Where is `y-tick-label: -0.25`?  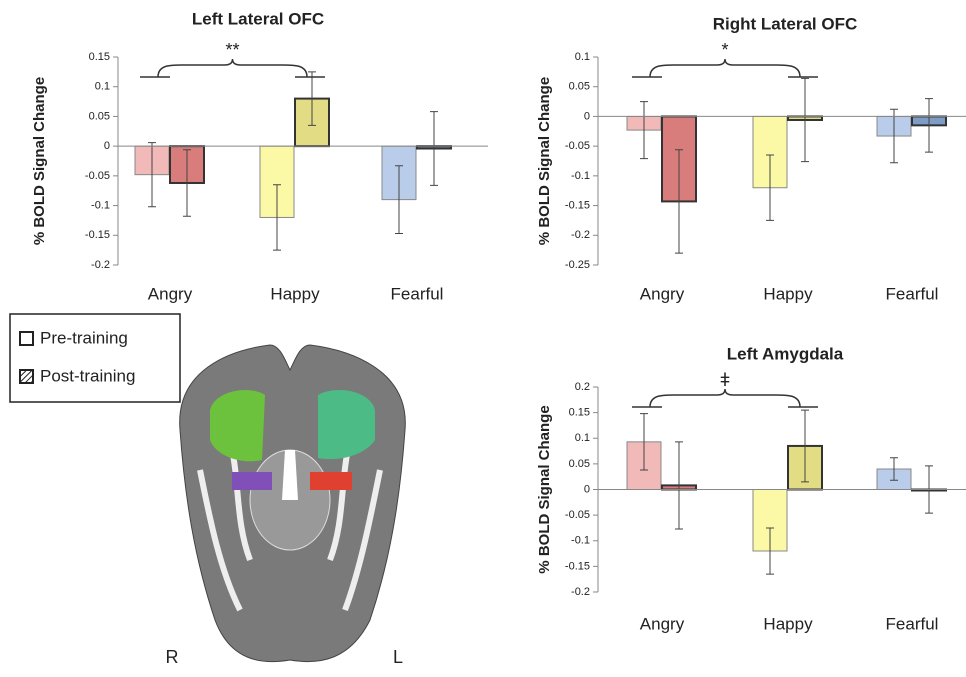 y-tick-label: -0.25 is located at coordinates (577, 265).